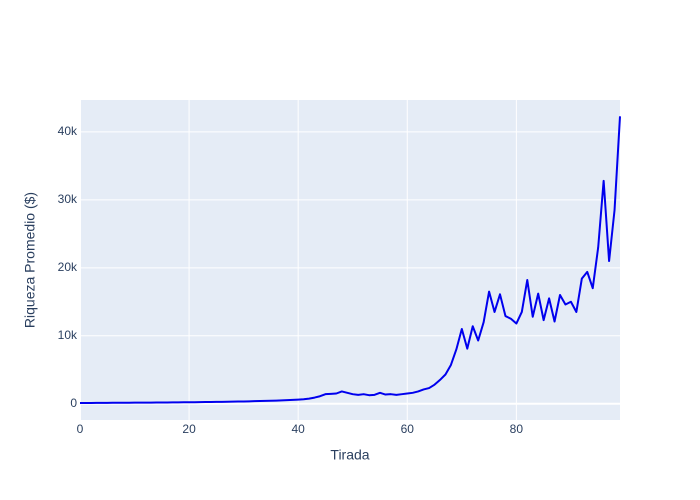 Image resolution: width=700 pixels, height=500 pixels. What do you see at coordinates (408, 429) in the screenshot?
I see `x-tick-label: 60` at bounding box center [408, 429].